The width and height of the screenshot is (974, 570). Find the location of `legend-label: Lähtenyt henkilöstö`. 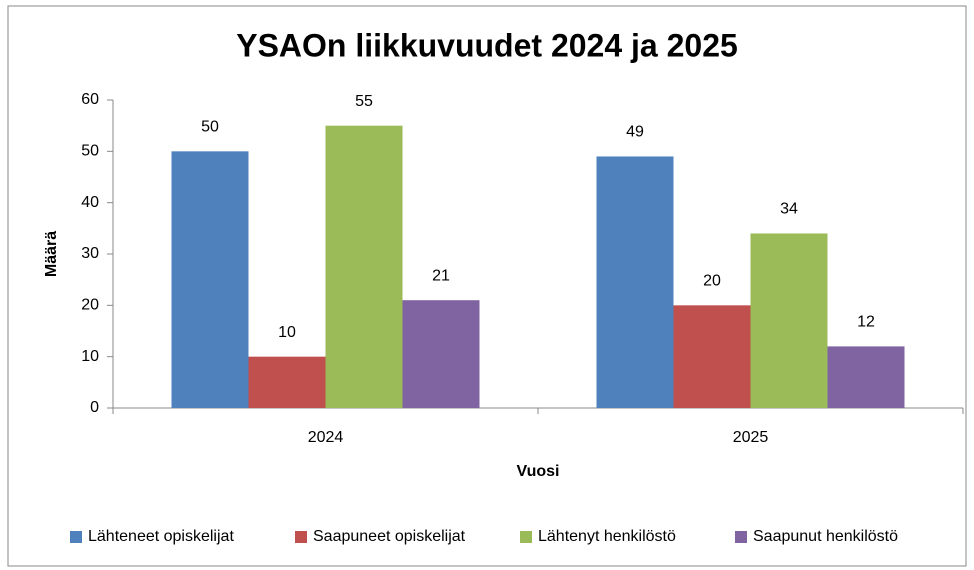

legend-label: Lähtenyt henkilöstö is located at coordinates (607, 536).